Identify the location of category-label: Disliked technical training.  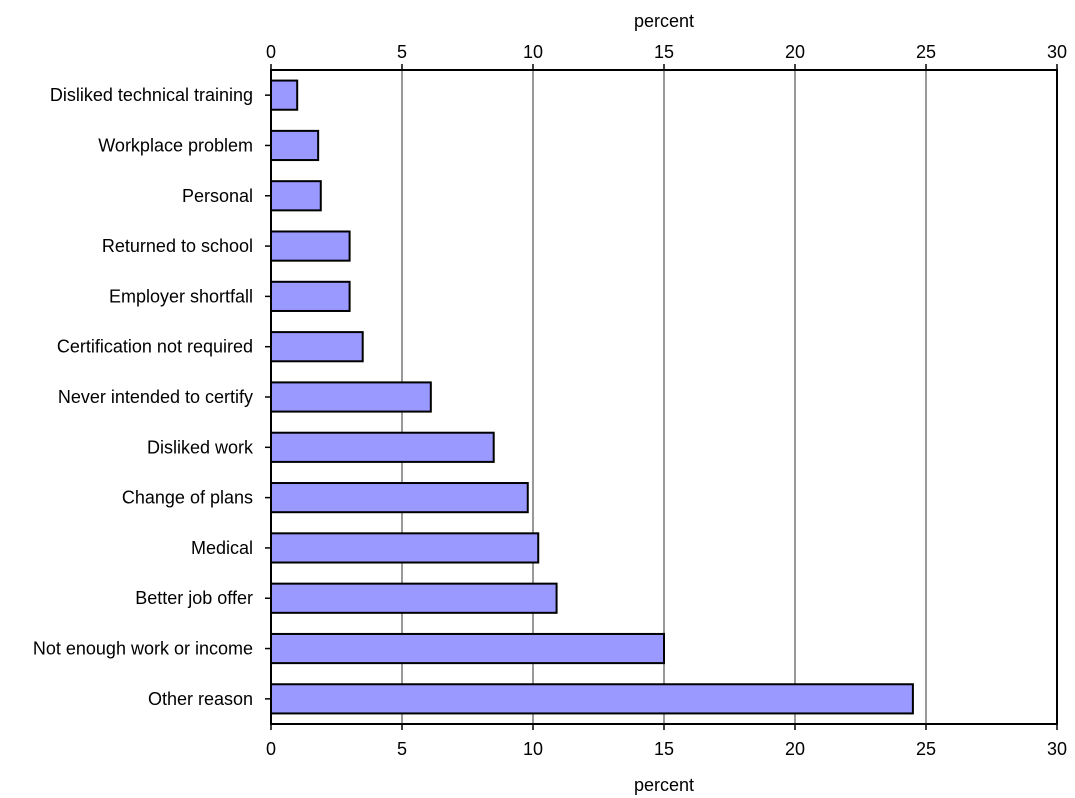
(151, 95).